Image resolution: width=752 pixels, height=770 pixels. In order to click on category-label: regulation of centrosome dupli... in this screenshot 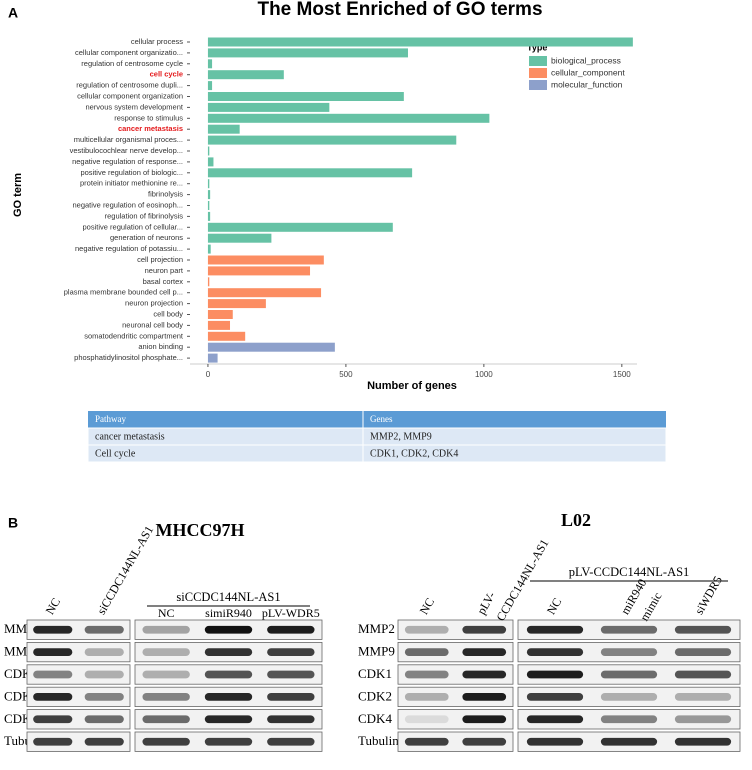, I will do `click(129, 85)`.